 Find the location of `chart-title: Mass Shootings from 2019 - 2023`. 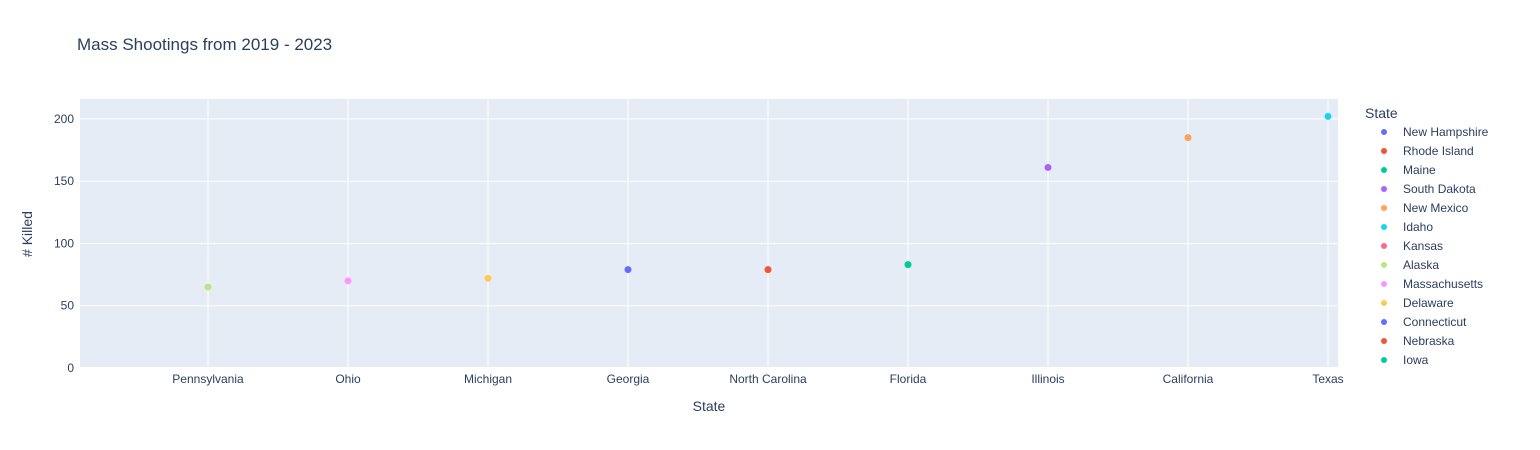

chart-title: Mass Shootings from 2019 - 2023 is located at coordinates (204, 44).